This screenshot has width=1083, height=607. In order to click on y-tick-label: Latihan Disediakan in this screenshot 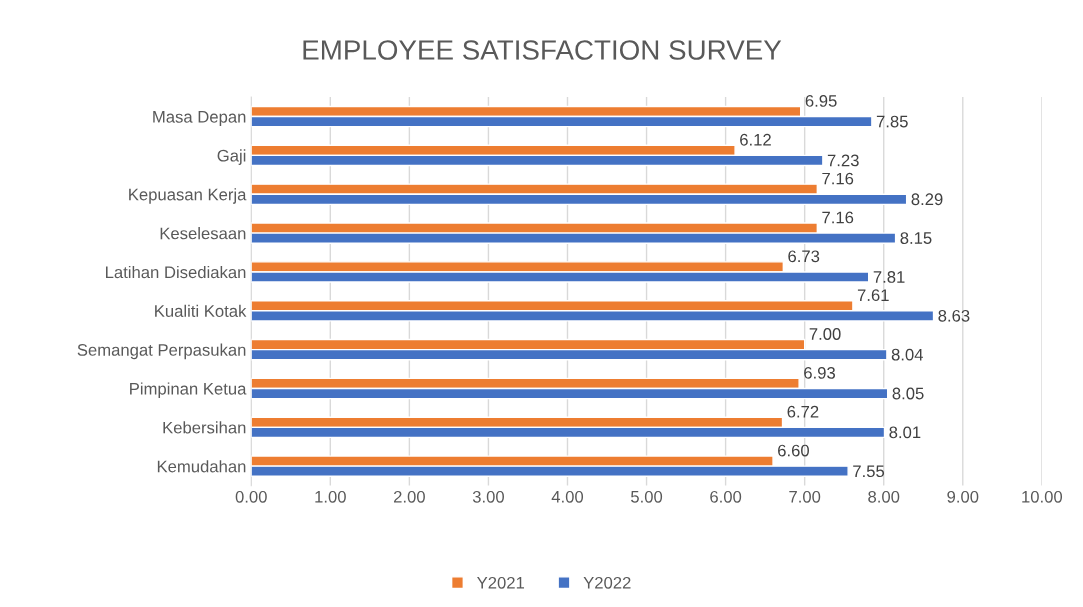, I will do `click(176, 272)`.